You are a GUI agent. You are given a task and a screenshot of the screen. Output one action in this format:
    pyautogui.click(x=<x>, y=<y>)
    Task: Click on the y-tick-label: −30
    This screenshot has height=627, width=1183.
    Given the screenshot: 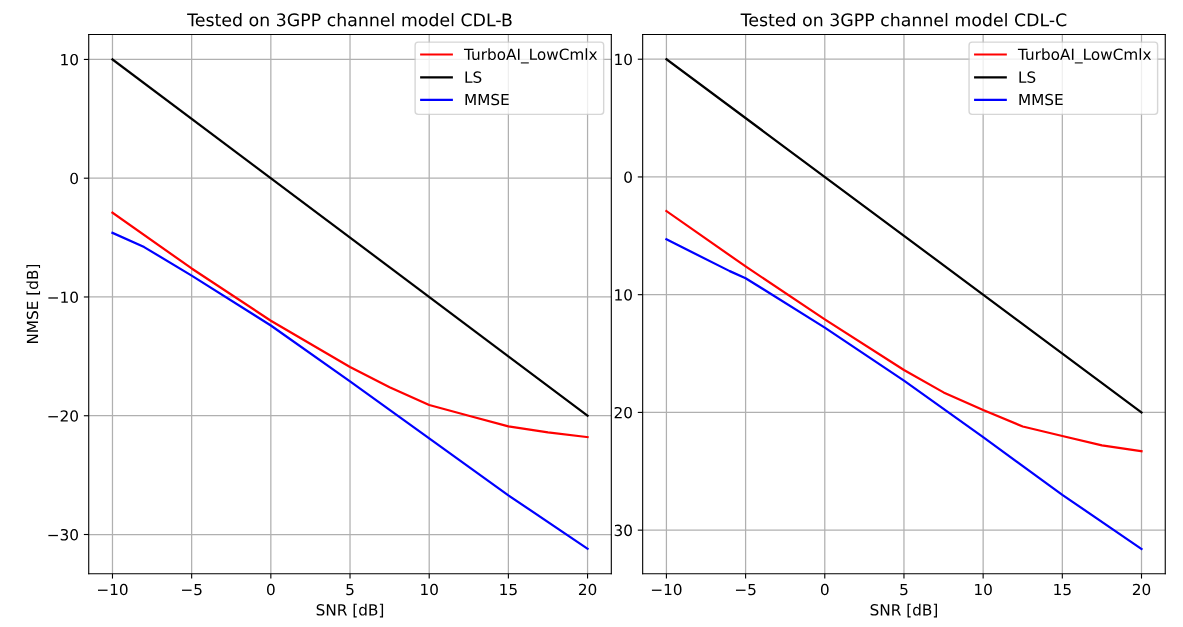 What is the action you would take?
    pyautogui.click(x=63, y=534)
    